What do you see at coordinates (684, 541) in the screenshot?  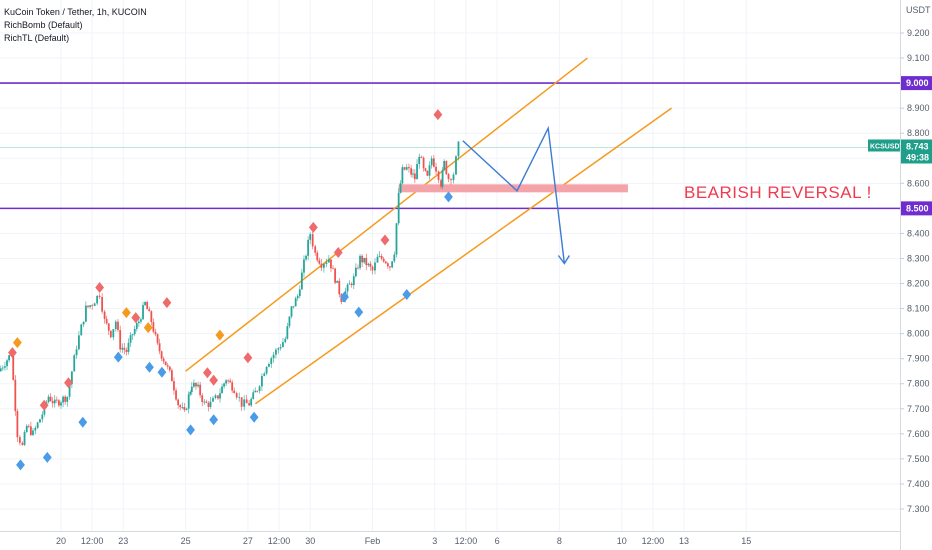 I see `x-tick-label: 13` at bounding box center [684, 541].